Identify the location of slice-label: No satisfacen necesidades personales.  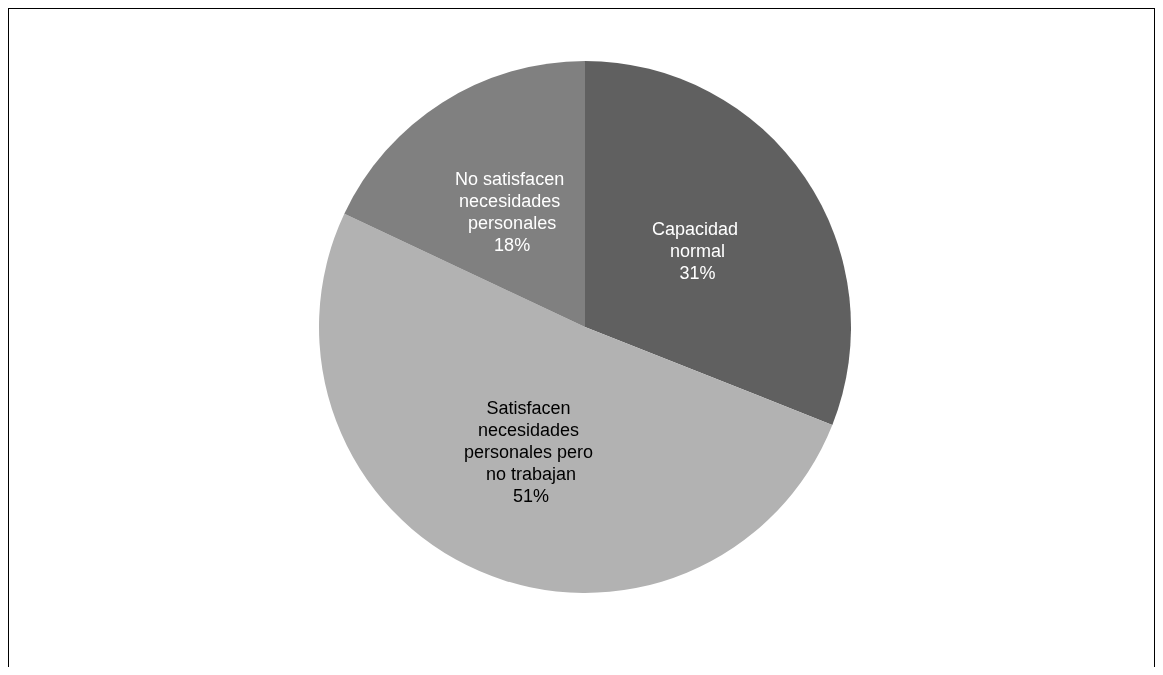
(512, 201).